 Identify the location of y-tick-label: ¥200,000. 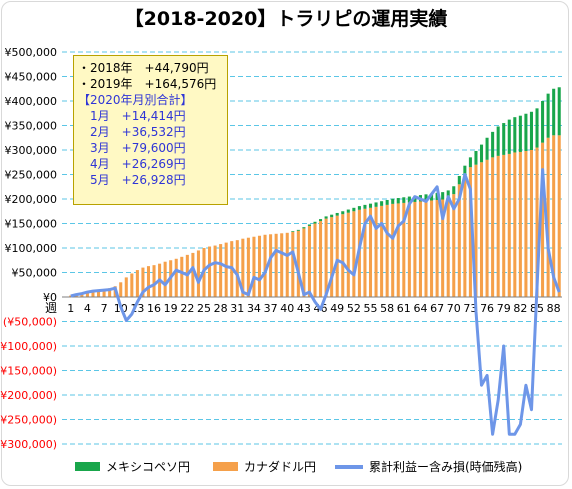
(31, 199).